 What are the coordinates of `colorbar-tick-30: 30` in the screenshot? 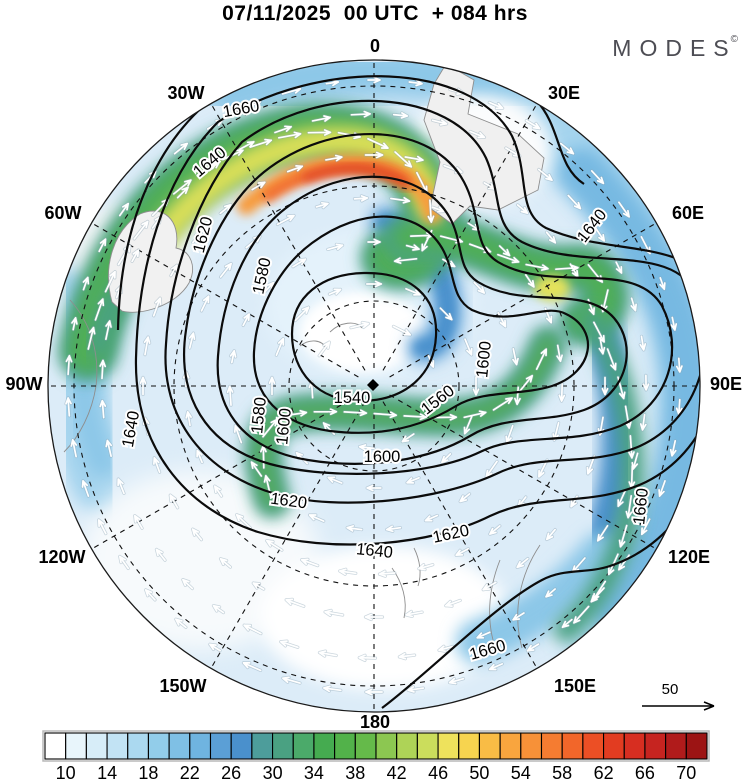 It's located at (273, 772).